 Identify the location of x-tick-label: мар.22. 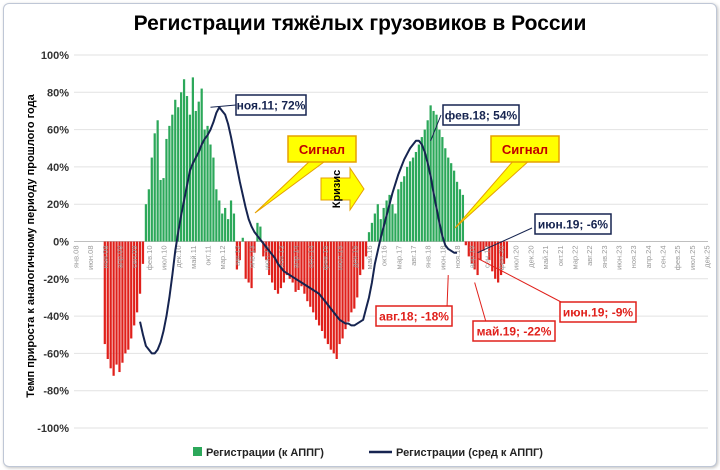
(574, 258).